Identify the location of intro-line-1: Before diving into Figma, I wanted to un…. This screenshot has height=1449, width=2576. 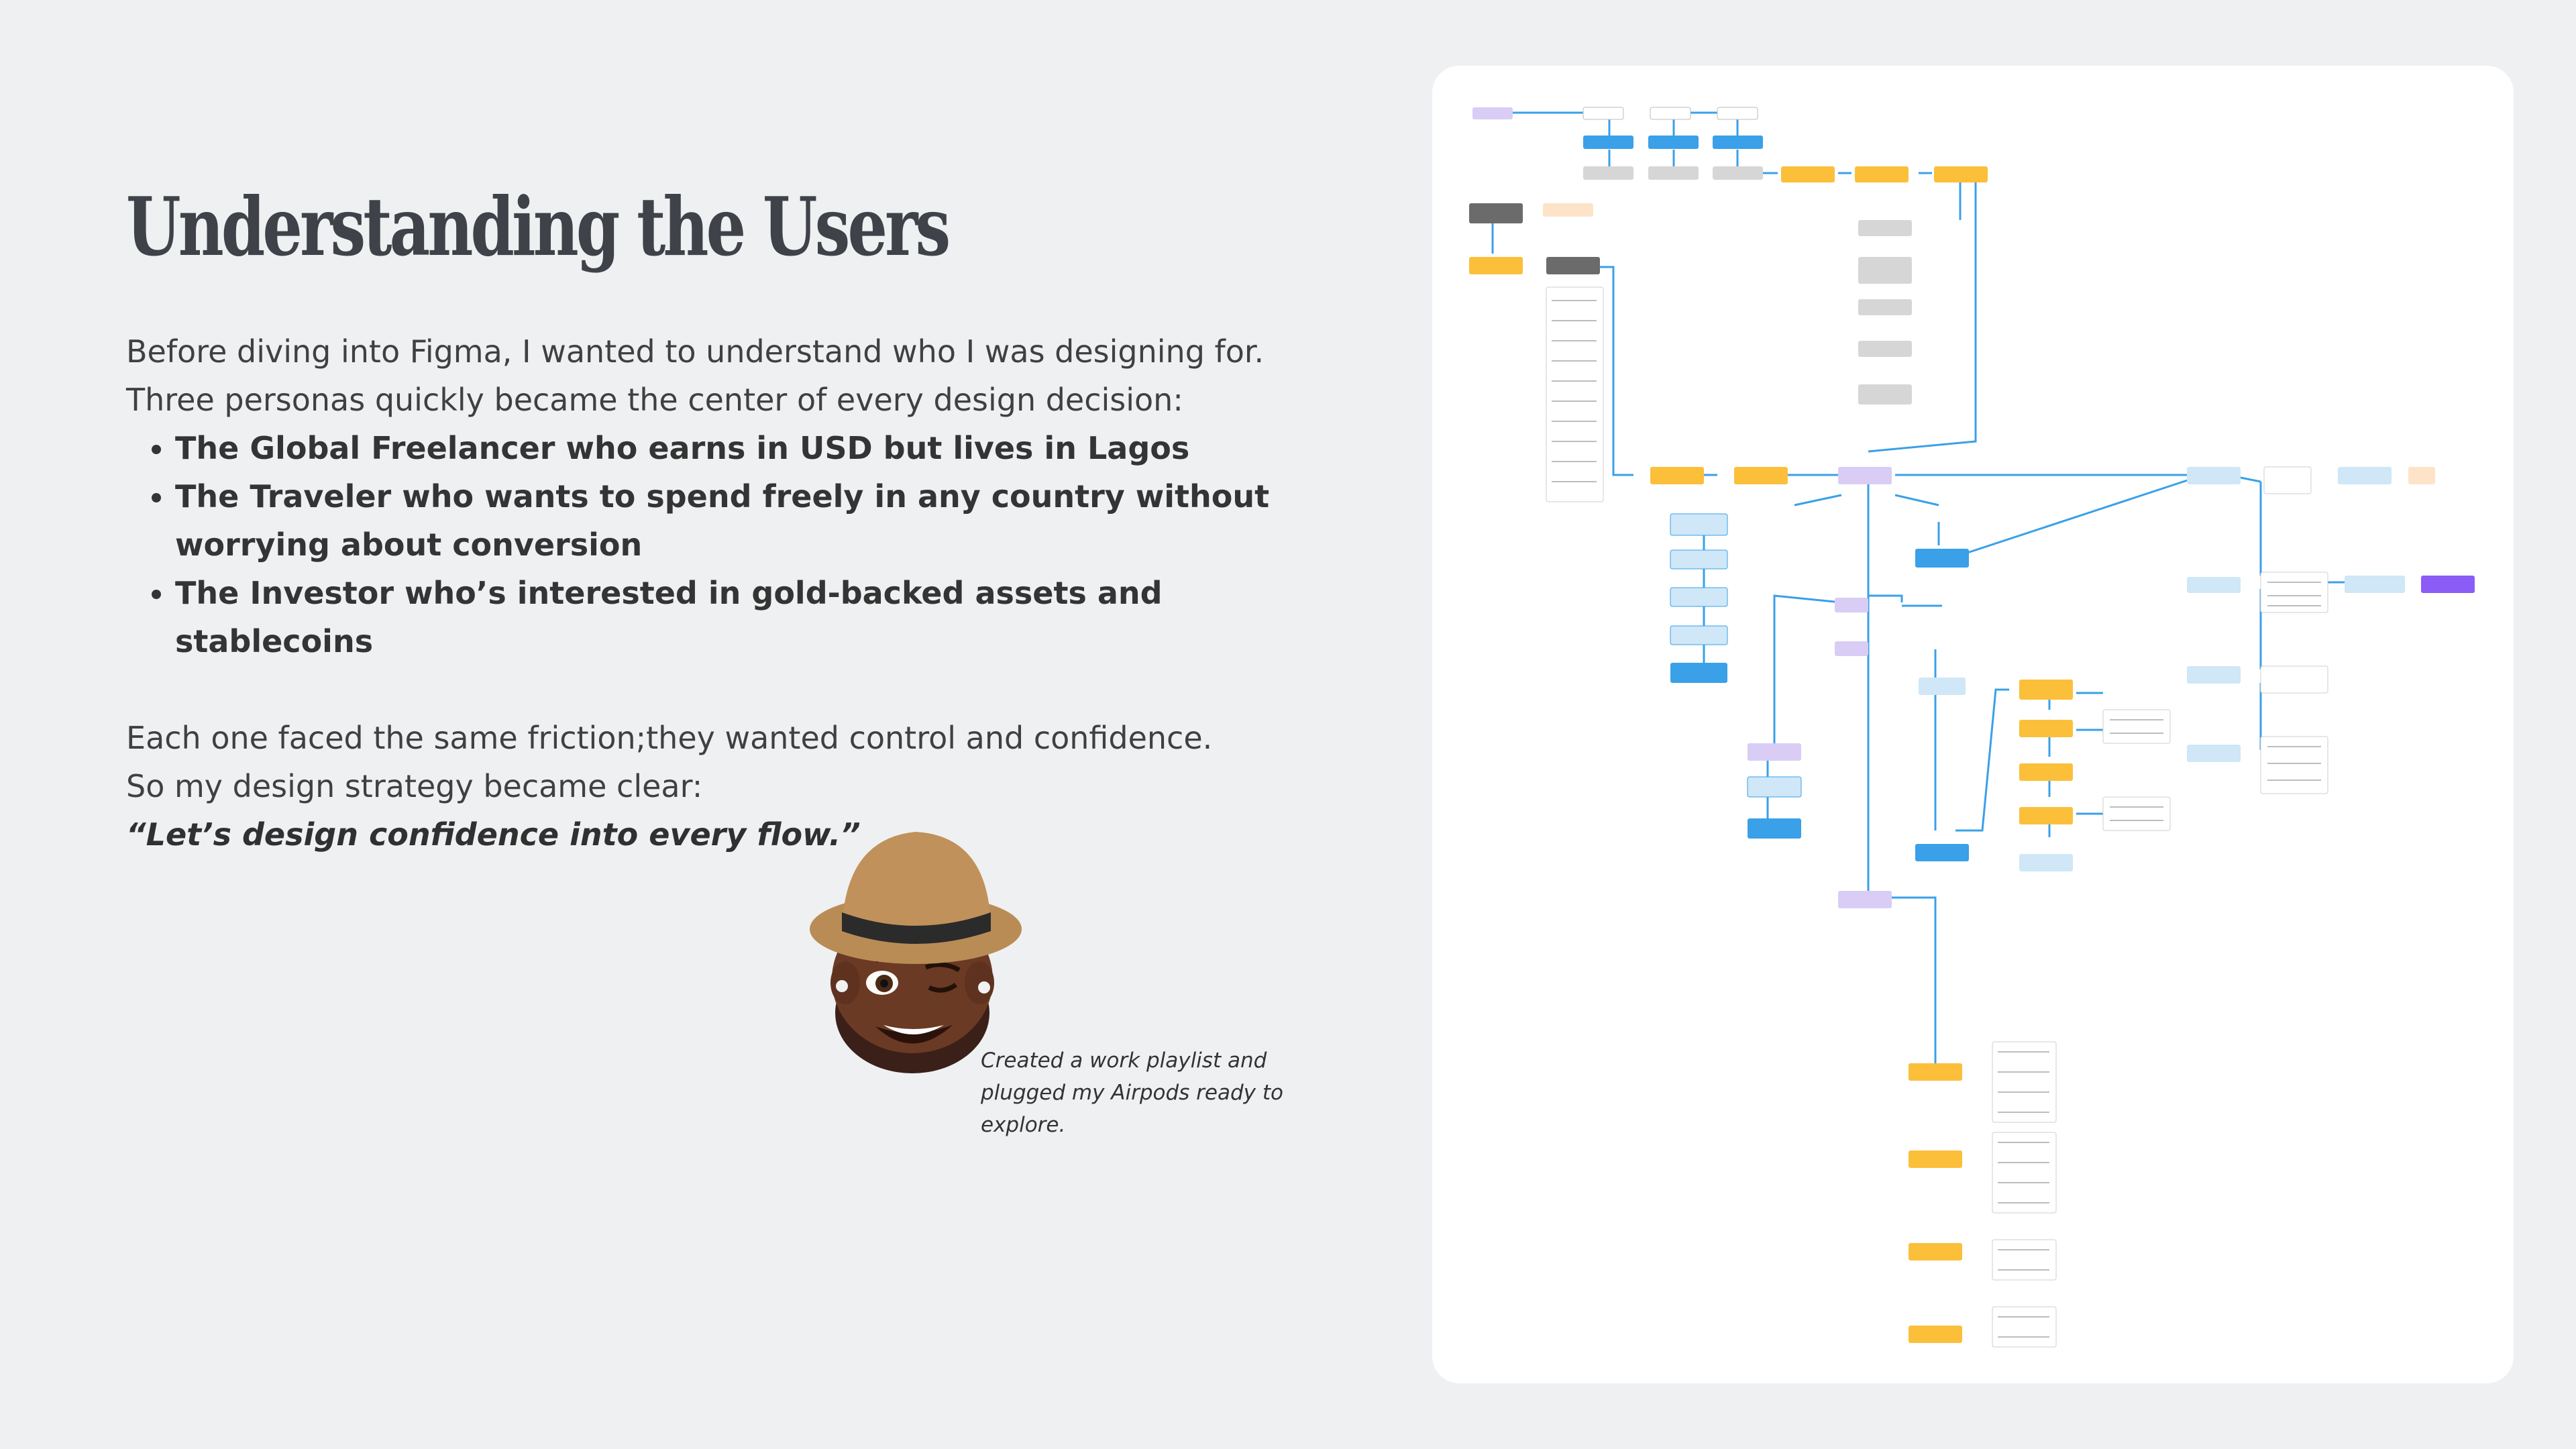
(695, 351).